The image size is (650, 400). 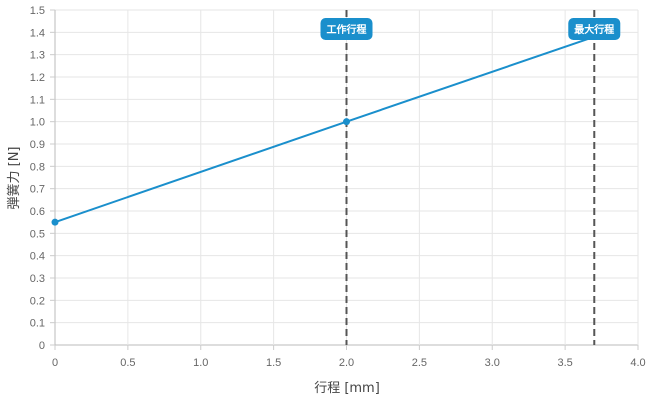 I want to click on y-tick-label: 1.3, so click(x=37, y=56).